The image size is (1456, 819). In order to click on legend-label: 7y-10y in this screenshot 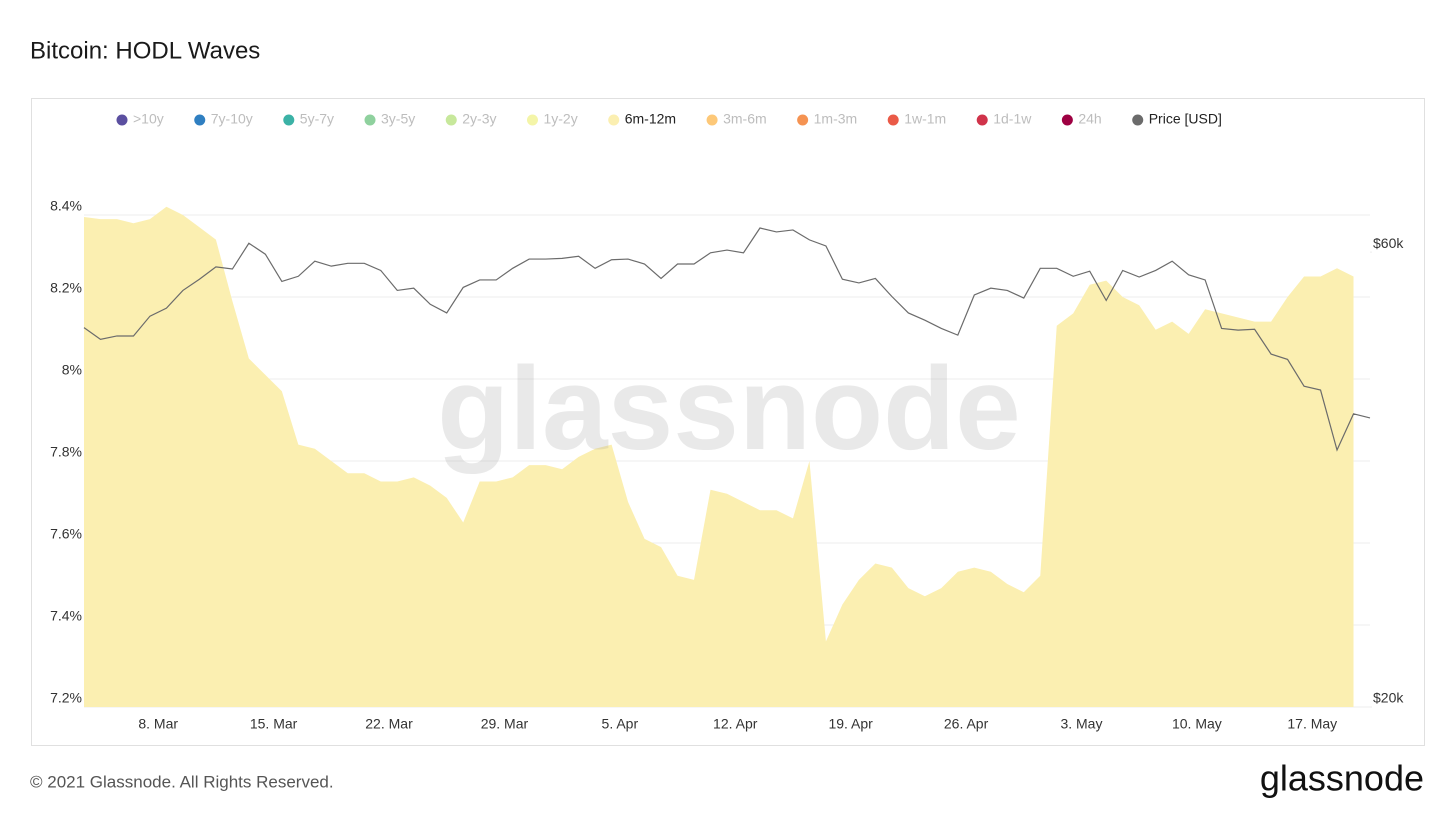, I will do `click(232, 119)`.